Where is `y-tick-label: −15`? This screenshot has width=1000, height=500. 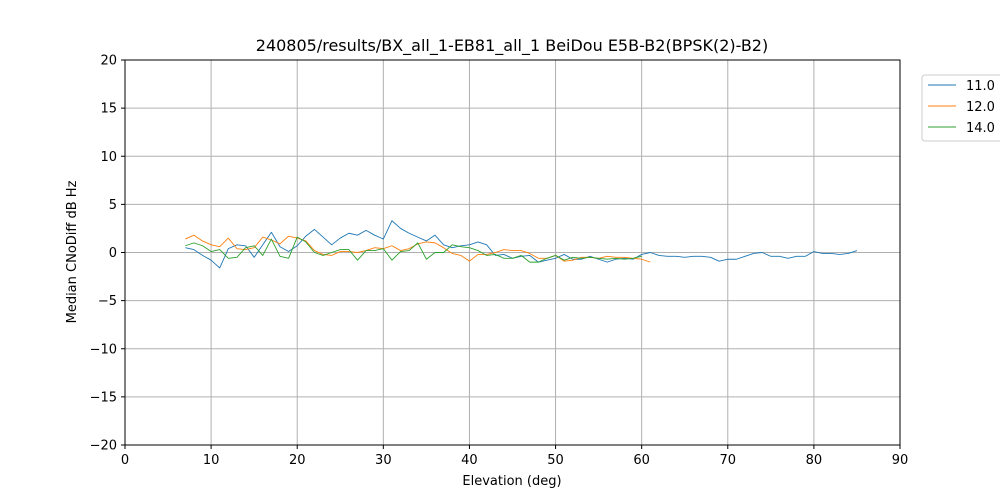
y-tick-label: −15 is located at coordinates (103, 397).